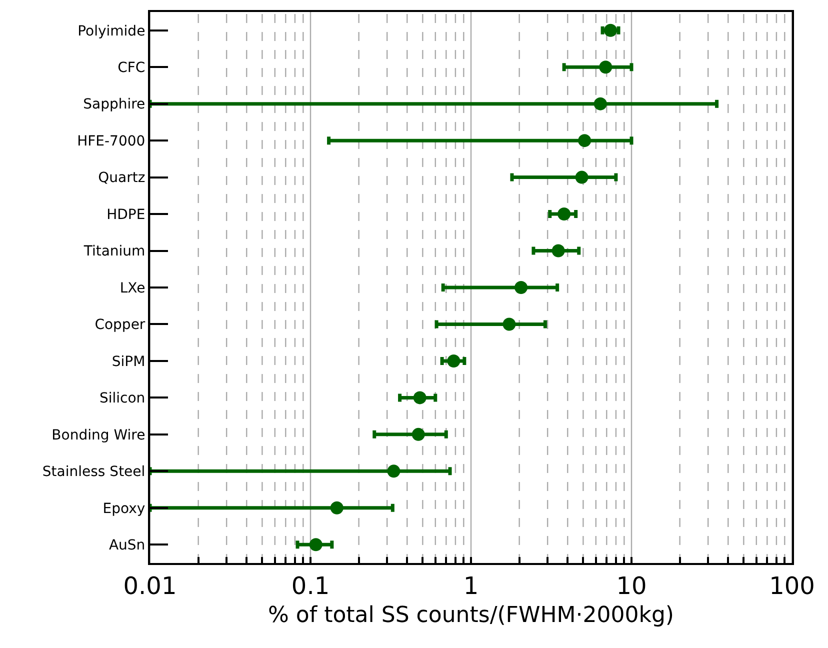  I want to click on x-tick-label: 0.1, so click(310, 586).